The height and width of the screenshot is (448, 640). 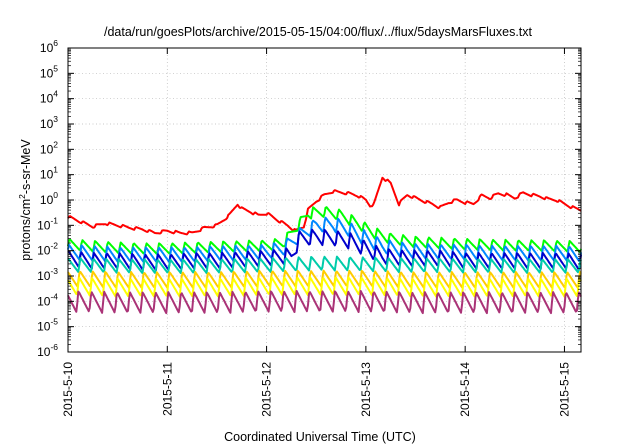 What do you see at coordinates (167, 389) in the screenshot?
I see `x-tick-label: 2015-5-11` at bounding box center [167, 389].